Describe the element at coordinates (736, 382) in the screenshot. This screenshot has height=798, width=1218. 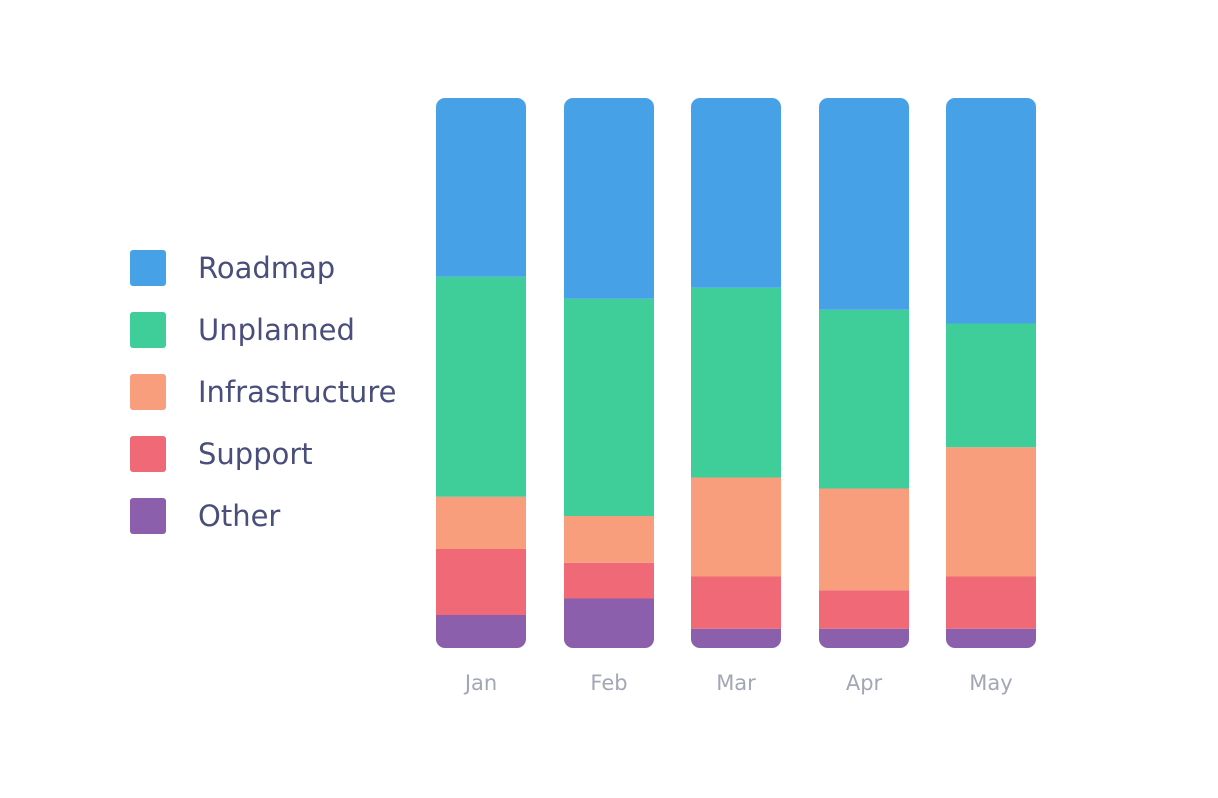
I see `bar-segment-mar-unplanned` at that location.